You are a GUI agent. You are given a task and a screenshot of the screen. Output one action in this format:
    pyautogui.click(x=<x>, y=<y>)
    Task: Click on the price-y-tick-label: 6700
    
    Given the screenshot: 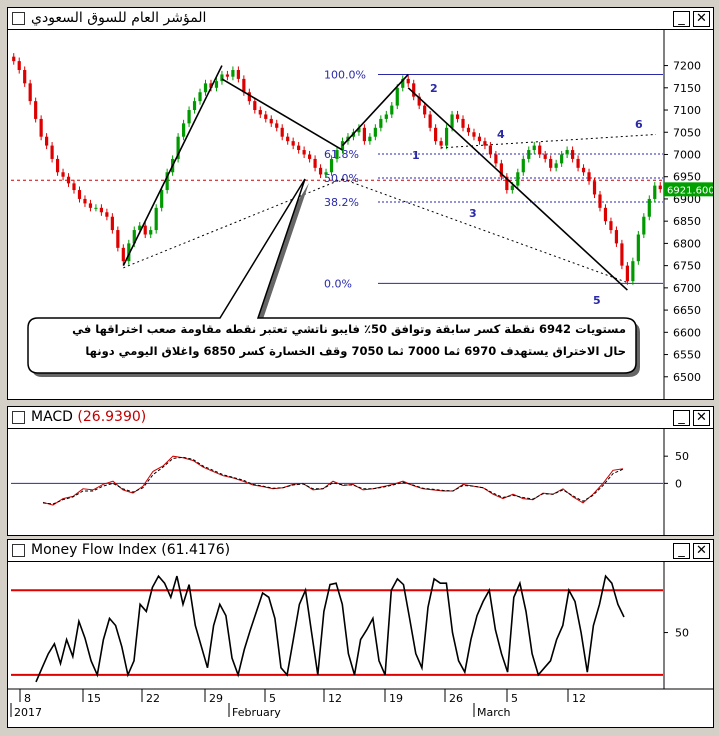 What is the action you would take?
    pyautogui.click(x=687, y=288)
    